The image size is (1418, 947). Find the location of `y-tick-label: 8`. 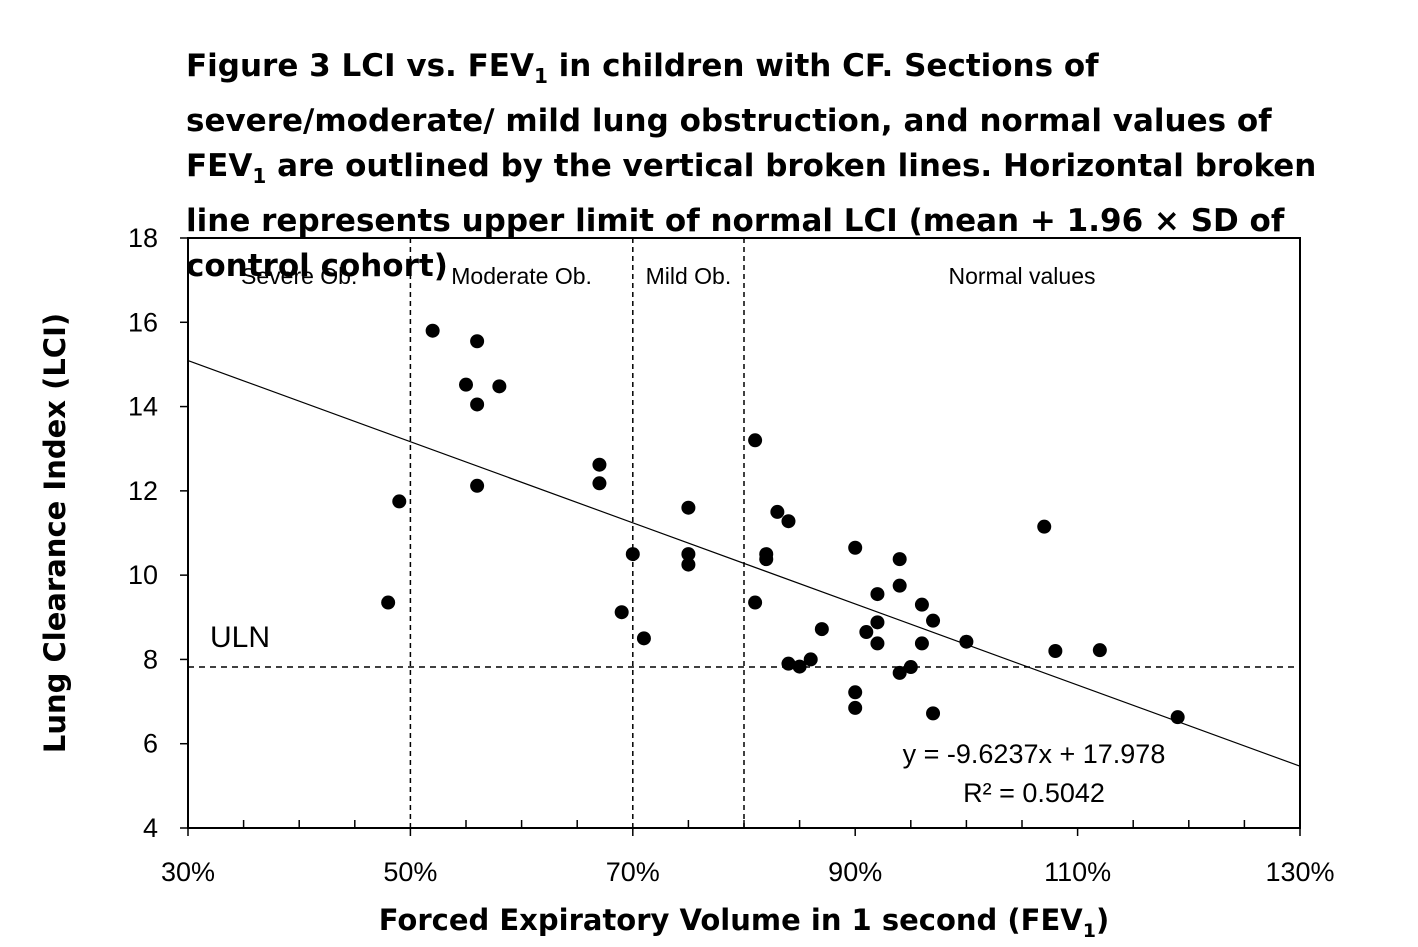

y-tick-label: 8 is located at coordinates (150, 659).